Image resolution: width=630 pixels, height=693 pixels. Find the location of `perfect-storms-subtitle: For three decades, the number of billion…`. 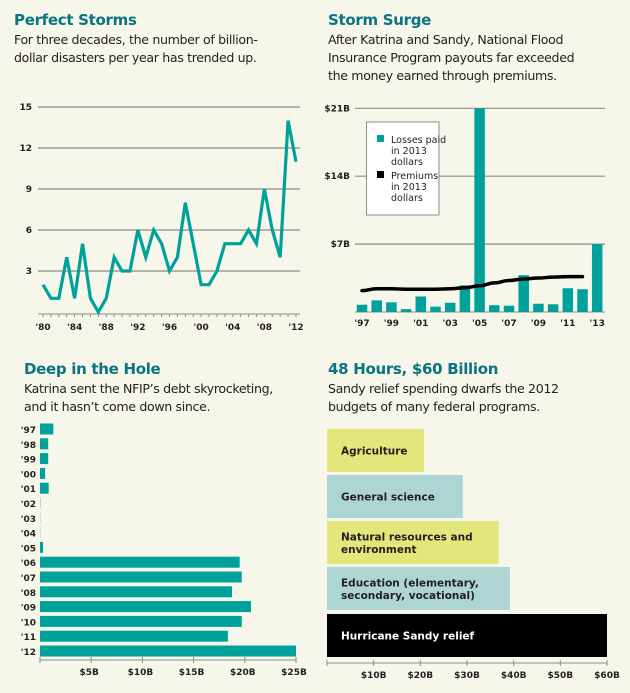

perfect-storms-subtitle: For three decades, the number of billion… is located at coordinates (136, 49).